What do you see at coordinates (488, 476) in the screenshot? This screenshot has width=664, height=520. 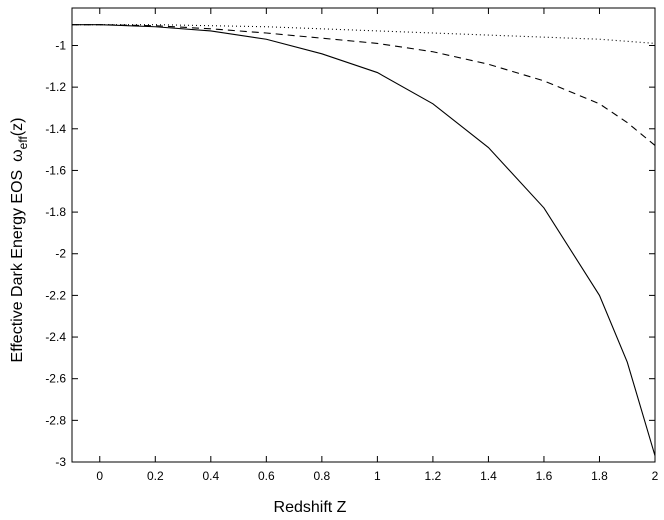 I see `x-tick-label: 1.4` at bounding box center [488, 476].